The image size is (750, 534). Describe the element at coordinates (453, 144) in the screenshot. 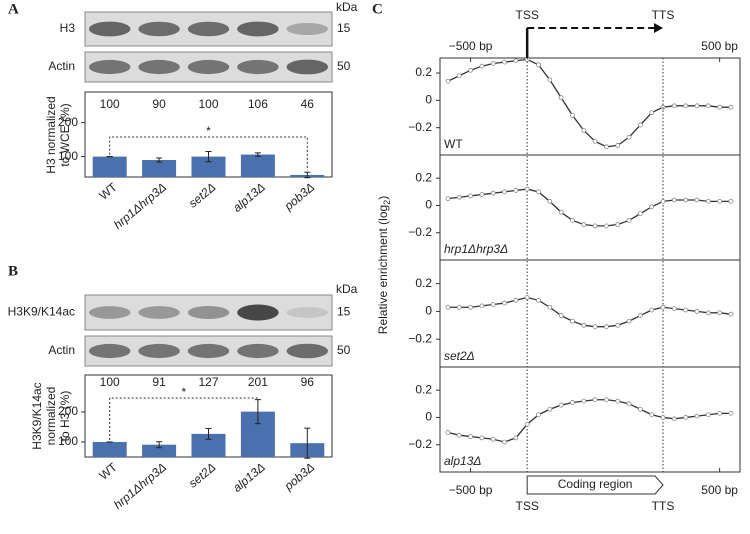

I see `panel-label: WT` at that location.